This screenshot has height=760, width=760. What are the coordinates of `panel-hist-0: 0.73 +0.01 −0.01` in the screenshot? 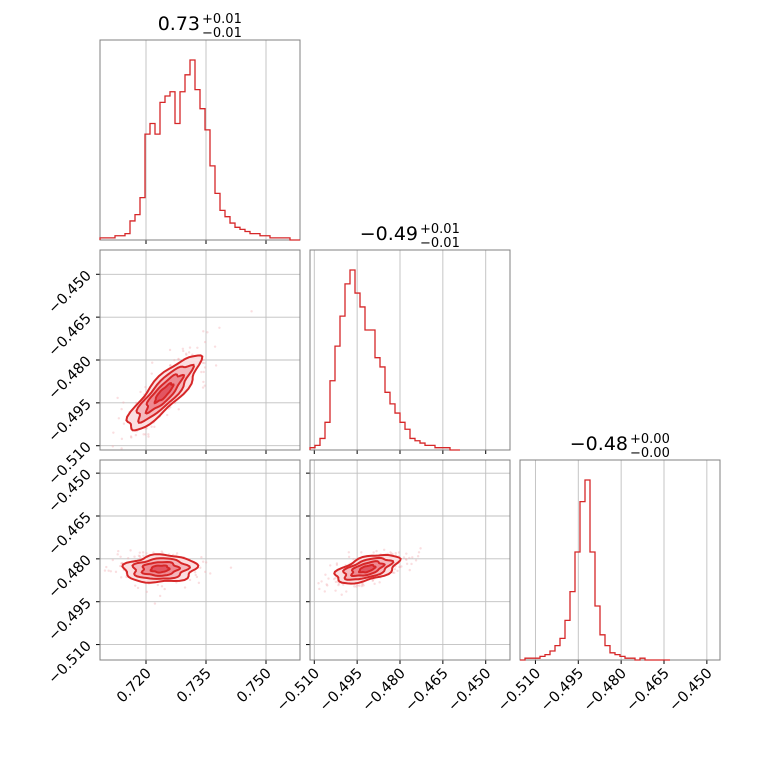 It's located at (200, 128).